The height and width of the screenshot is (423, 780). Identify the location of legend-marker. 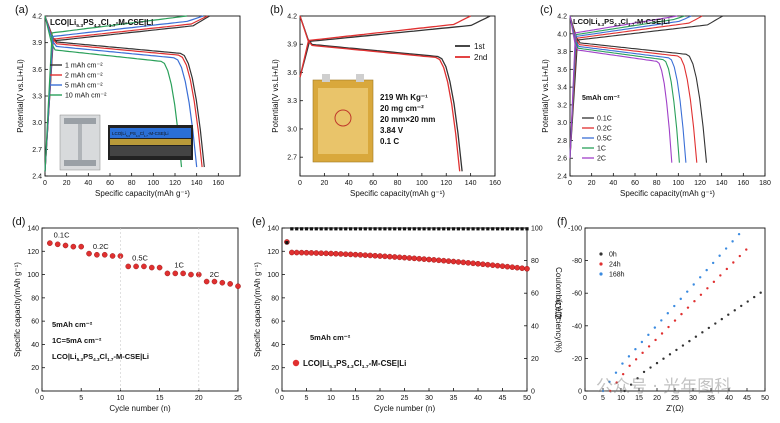
(601, 274).